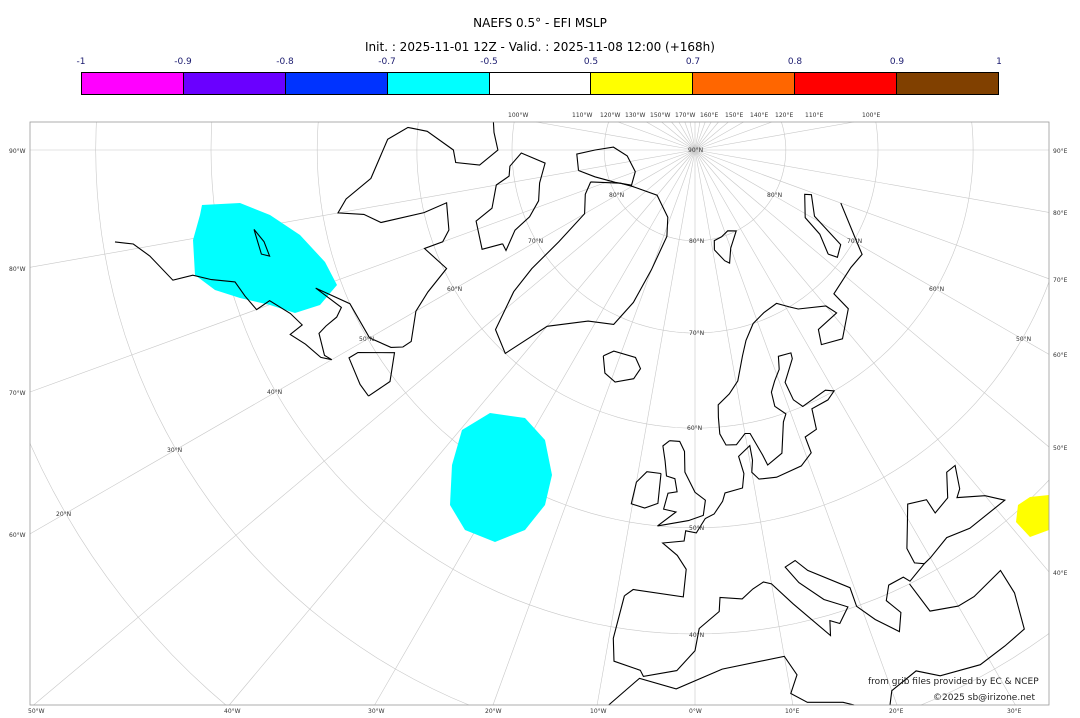  I want to click on latitude-label: 20°N, so click(64, 514).